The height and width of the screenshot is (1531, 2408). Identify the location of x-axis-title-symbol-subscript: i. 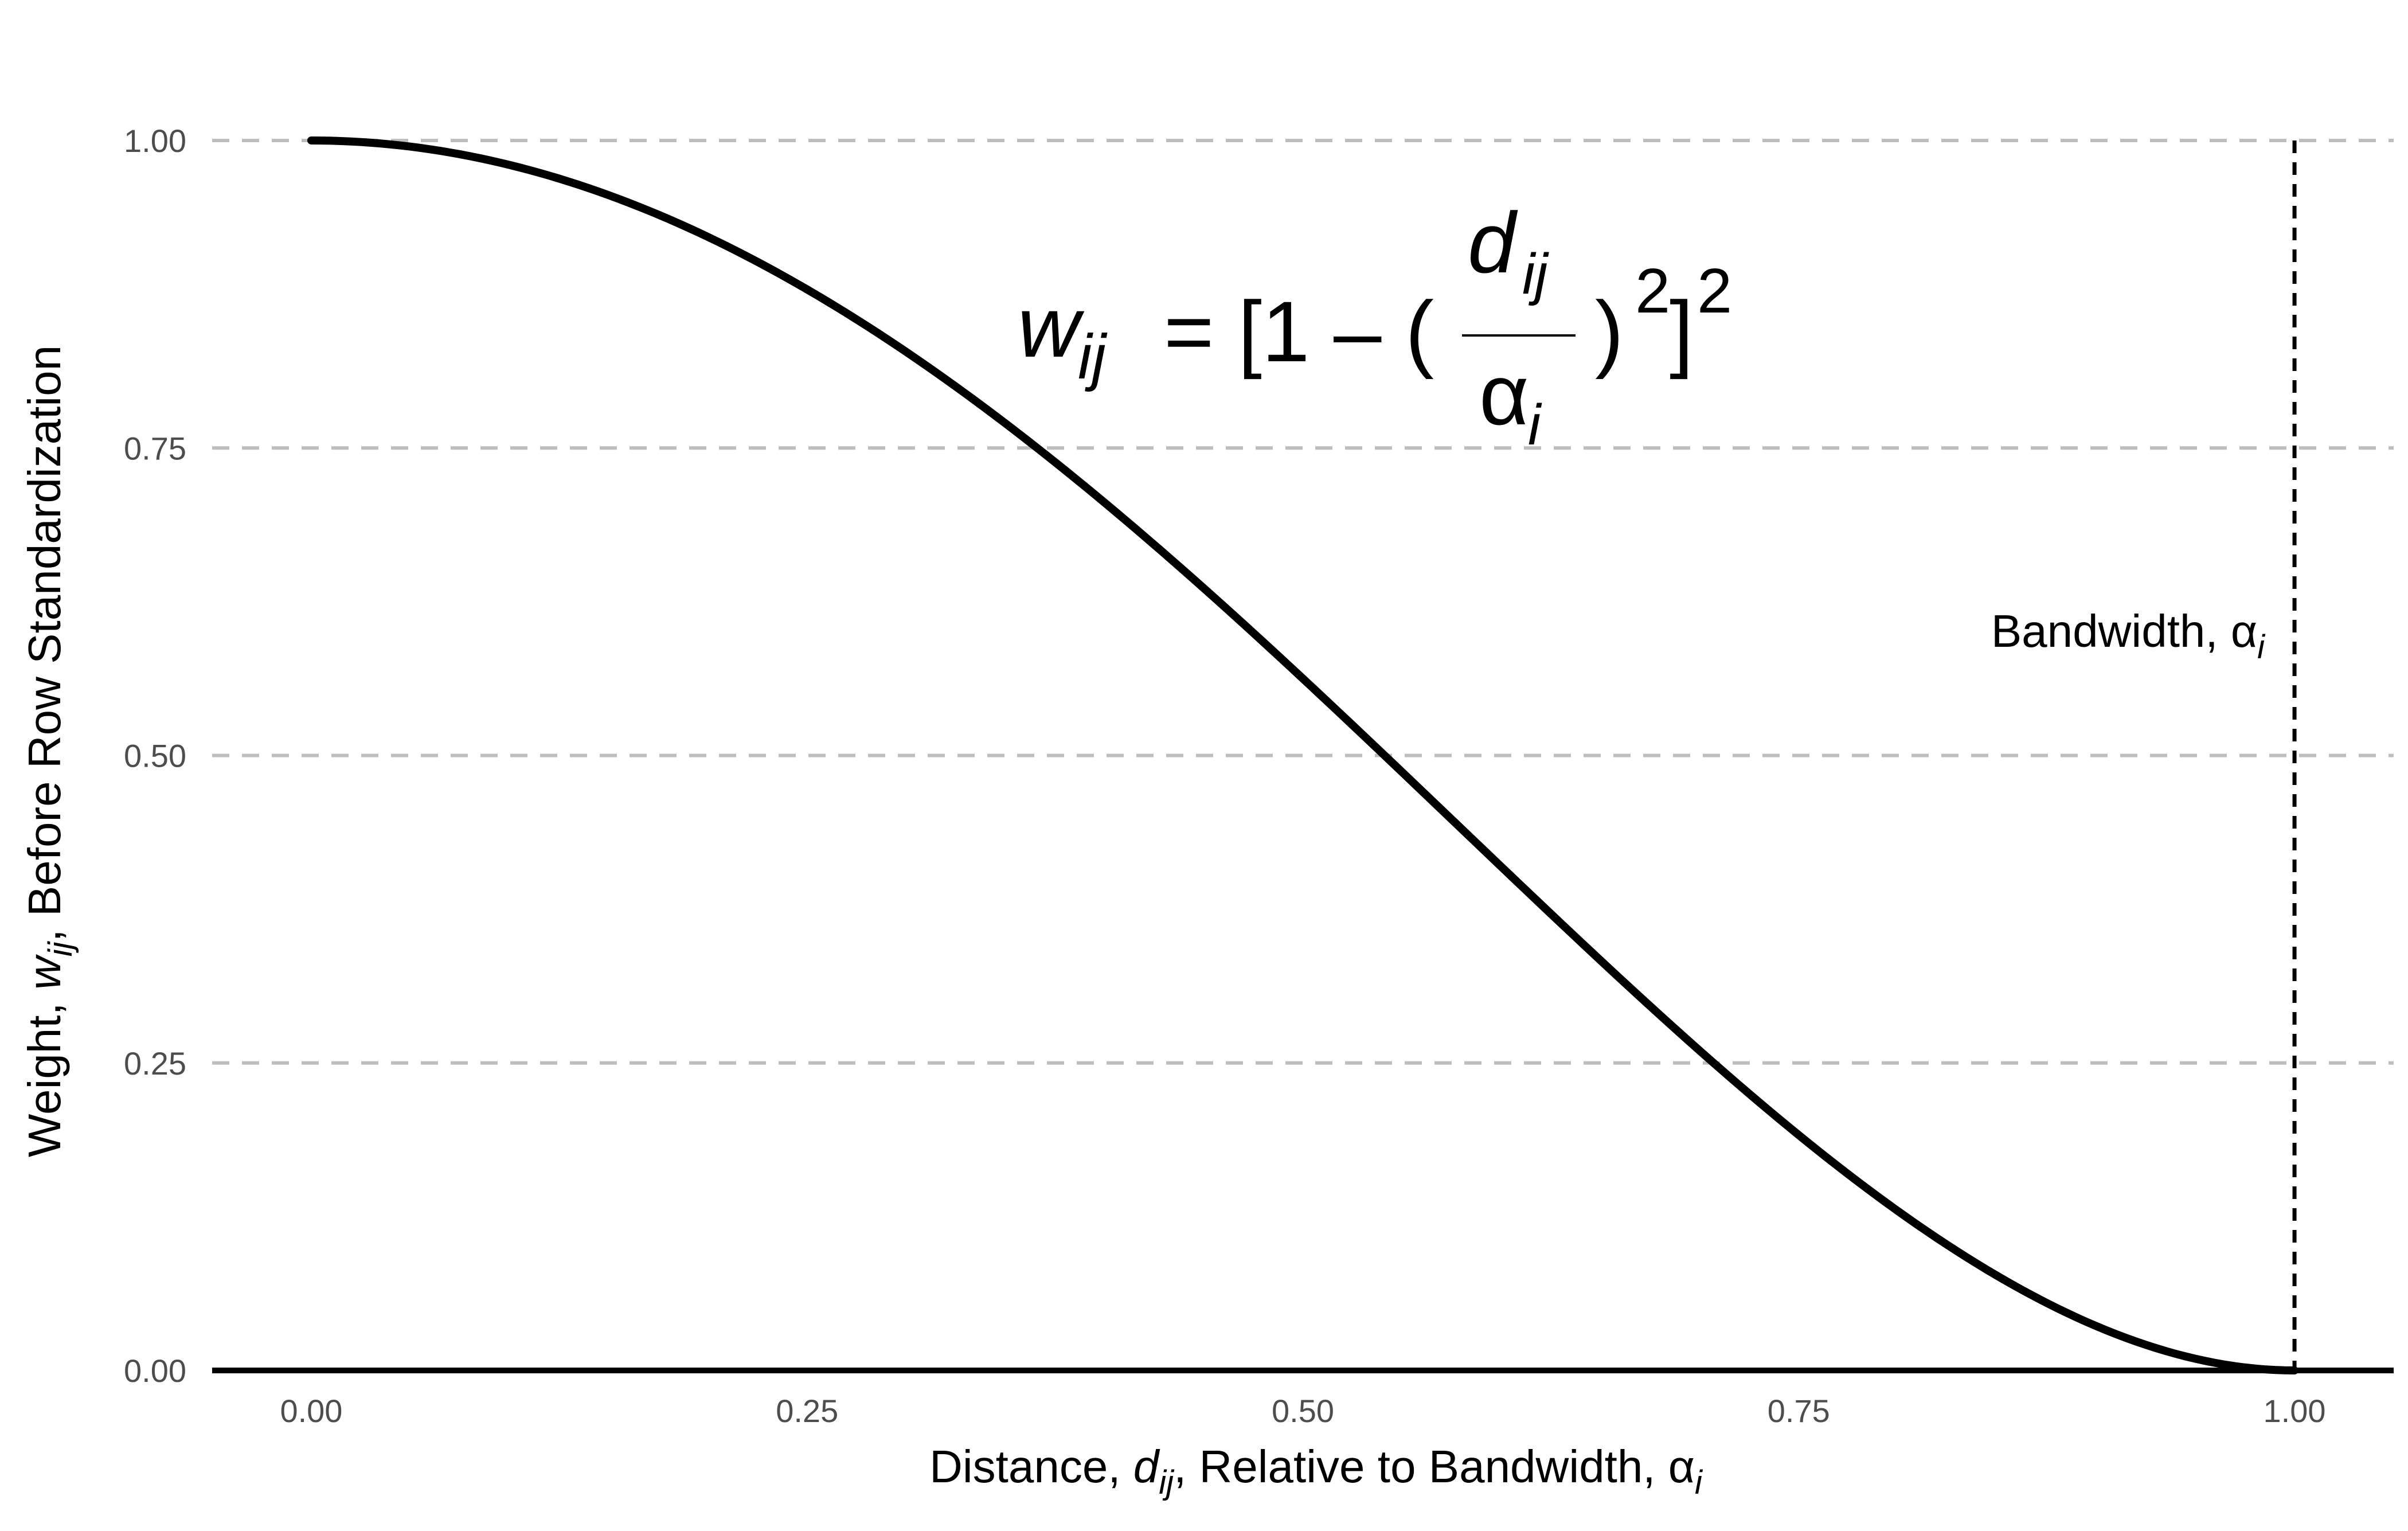
(1699, 1482).